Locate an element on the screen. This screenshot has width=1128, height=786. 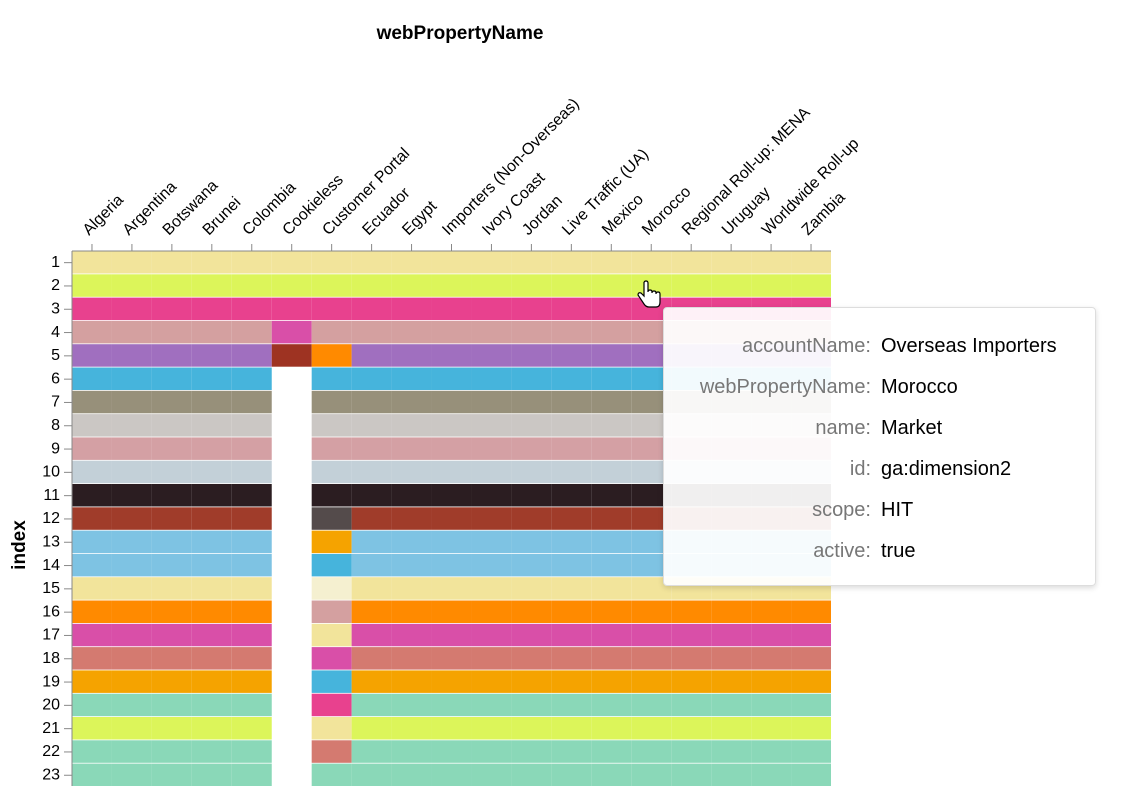
tooltip-value: true is located at coordinates (898, 551).